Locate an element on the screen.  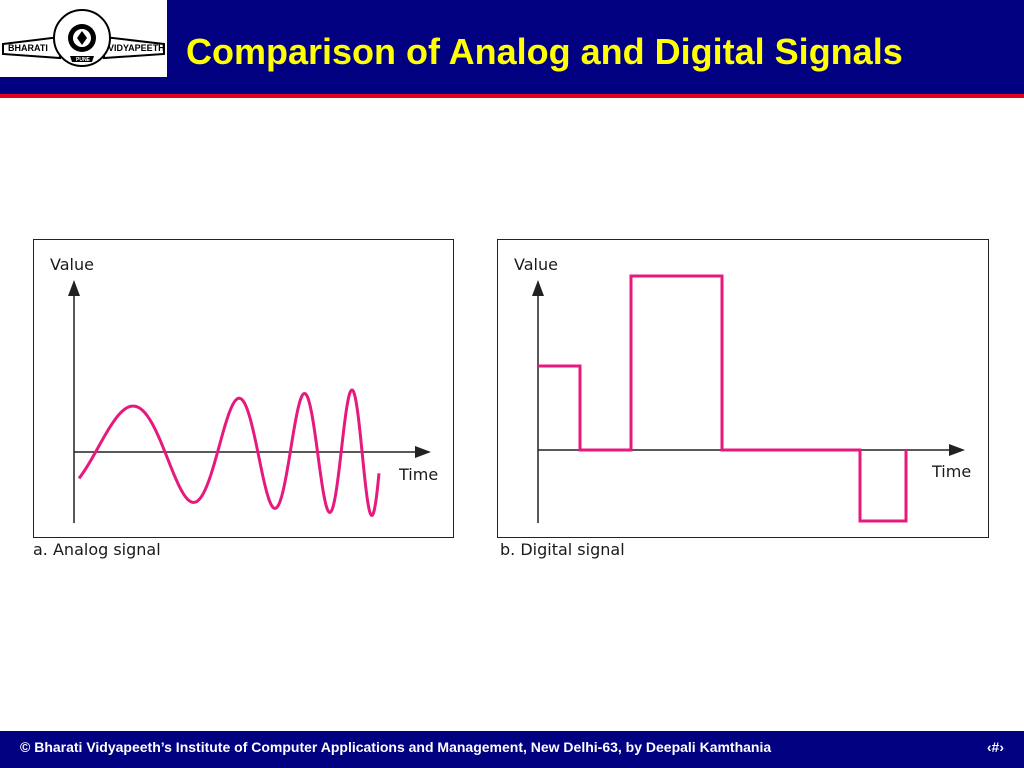
page-title: Comparison of Analog and Digital Signals is located at coordinates (544, 51).